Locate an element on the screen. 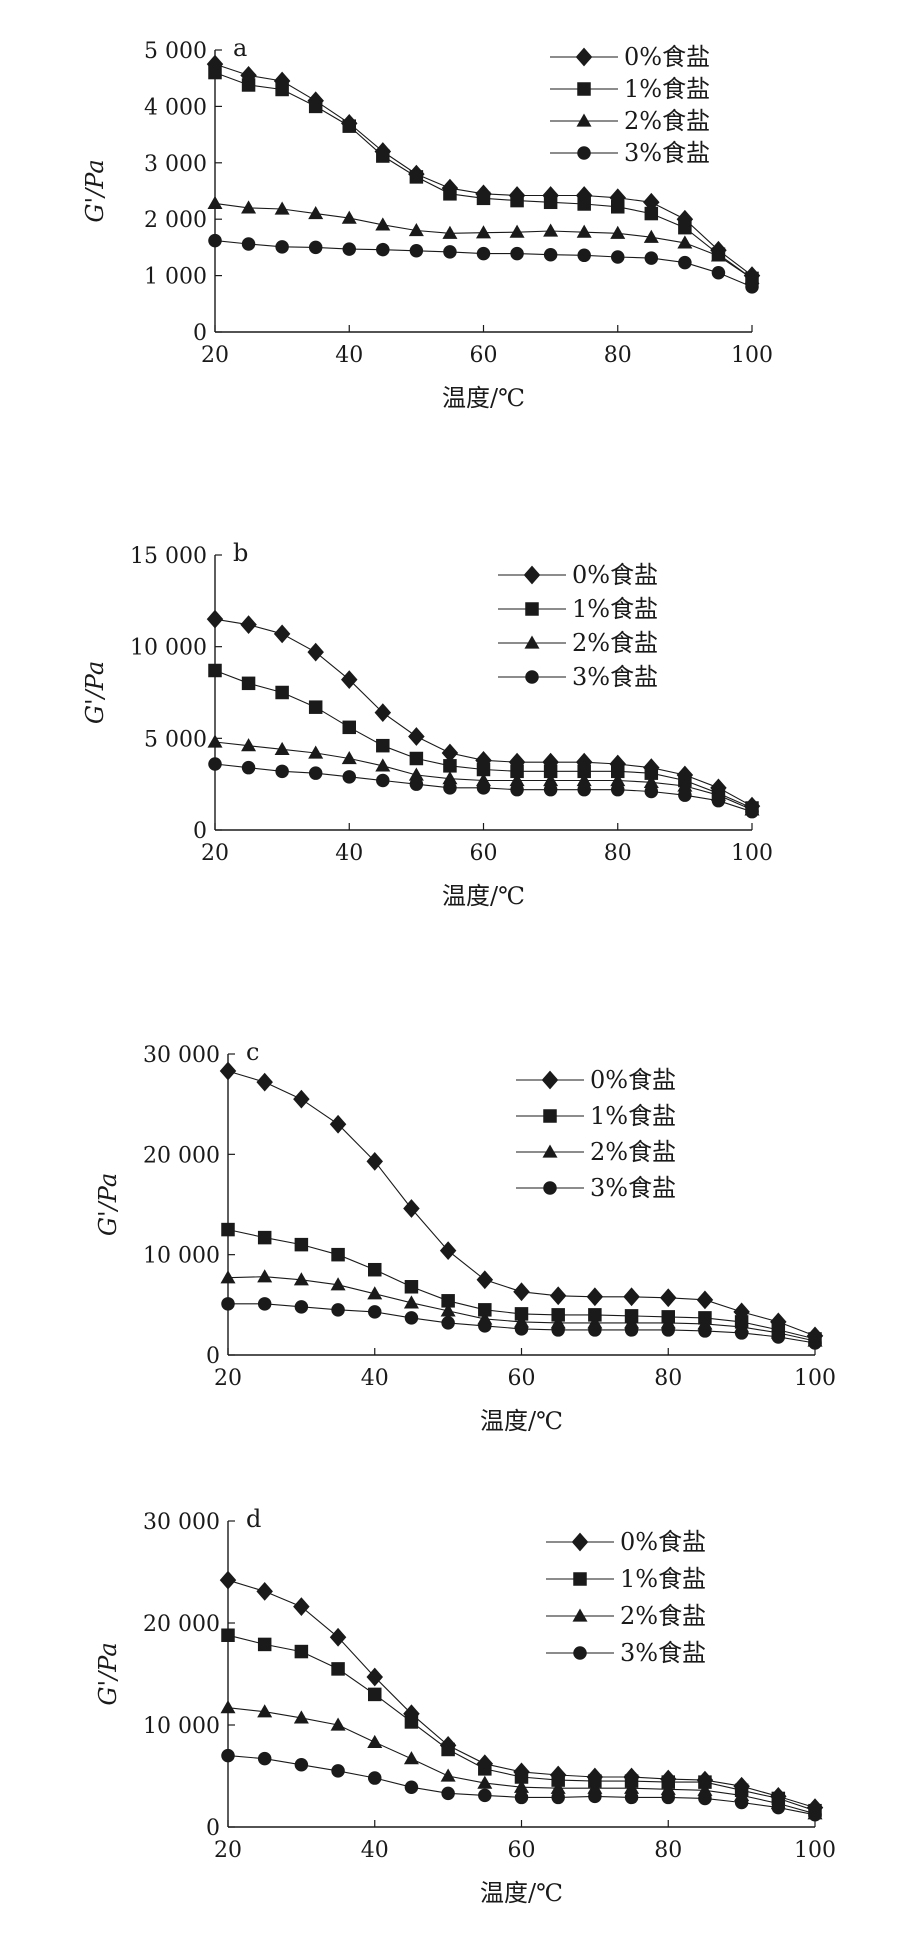 Image resolution: width=917 pixels, height=1955 pixels. y-tick-label: 15 000 is located at coordinates (168, 556).